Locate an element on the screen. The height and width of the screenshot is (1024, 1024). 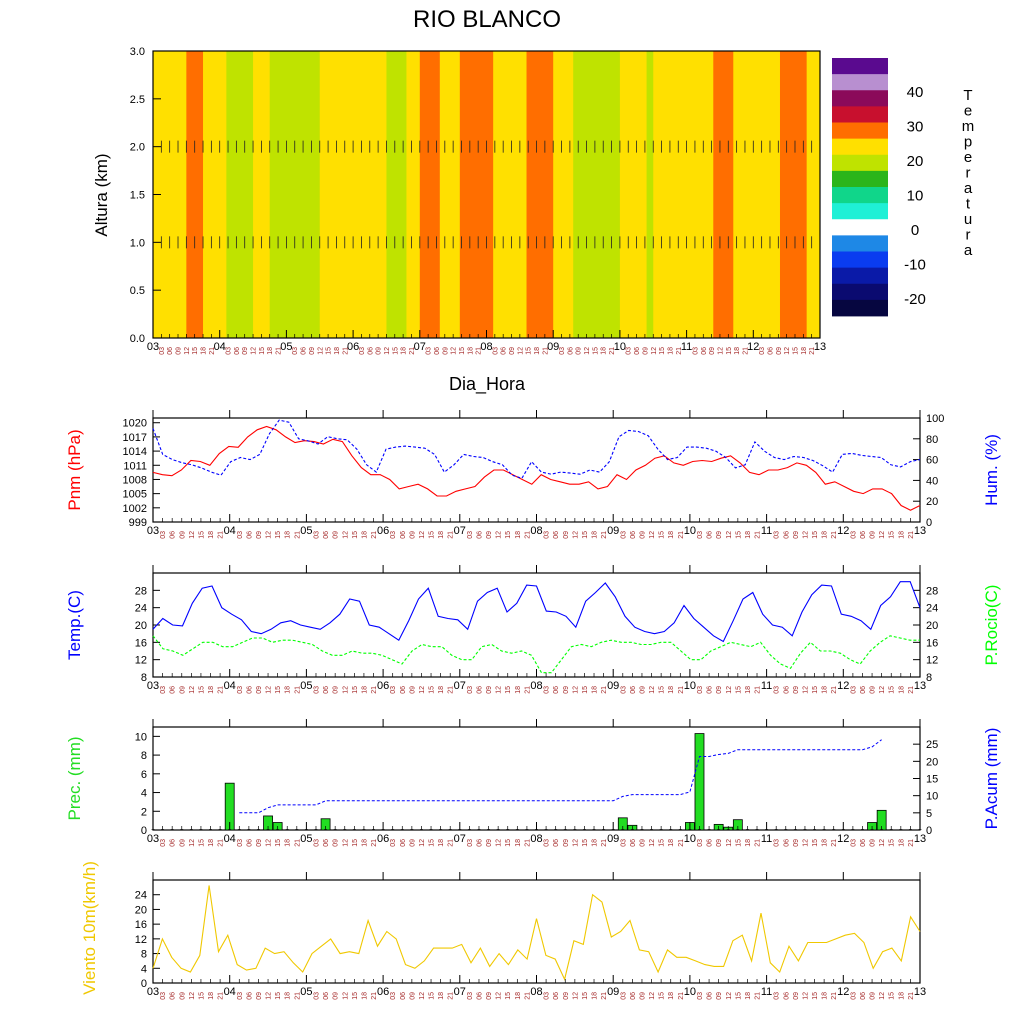
x-day-label: 12 is located at coordinates (843, 531).